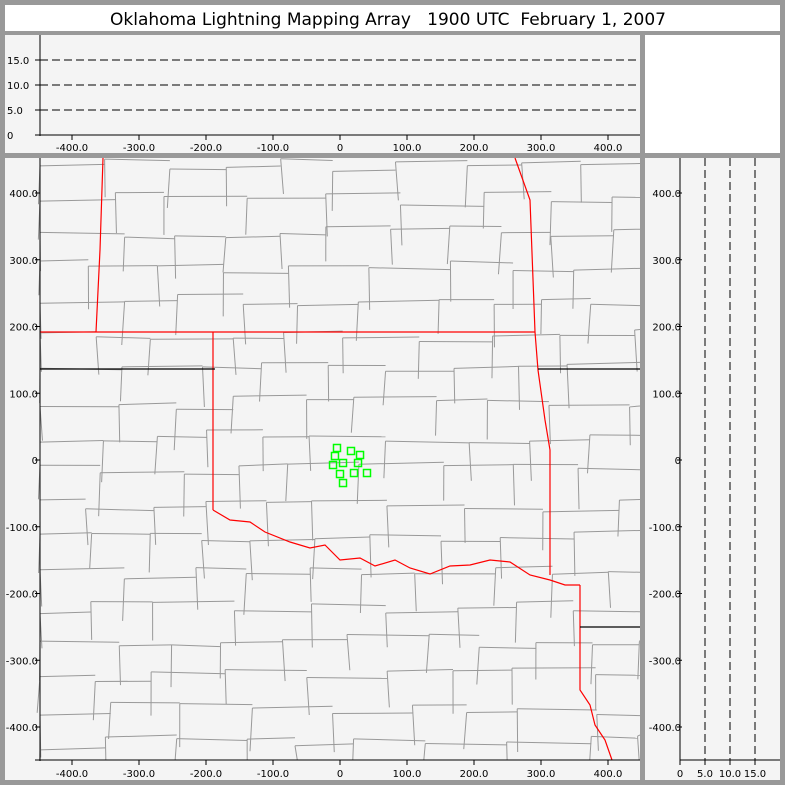 The width and height of the screenshot is (785, 785). What do you see at coordinates (730, 774) in the screenshot?
I see `x-tick-label: 10.0` at bounding box center [730, 774].